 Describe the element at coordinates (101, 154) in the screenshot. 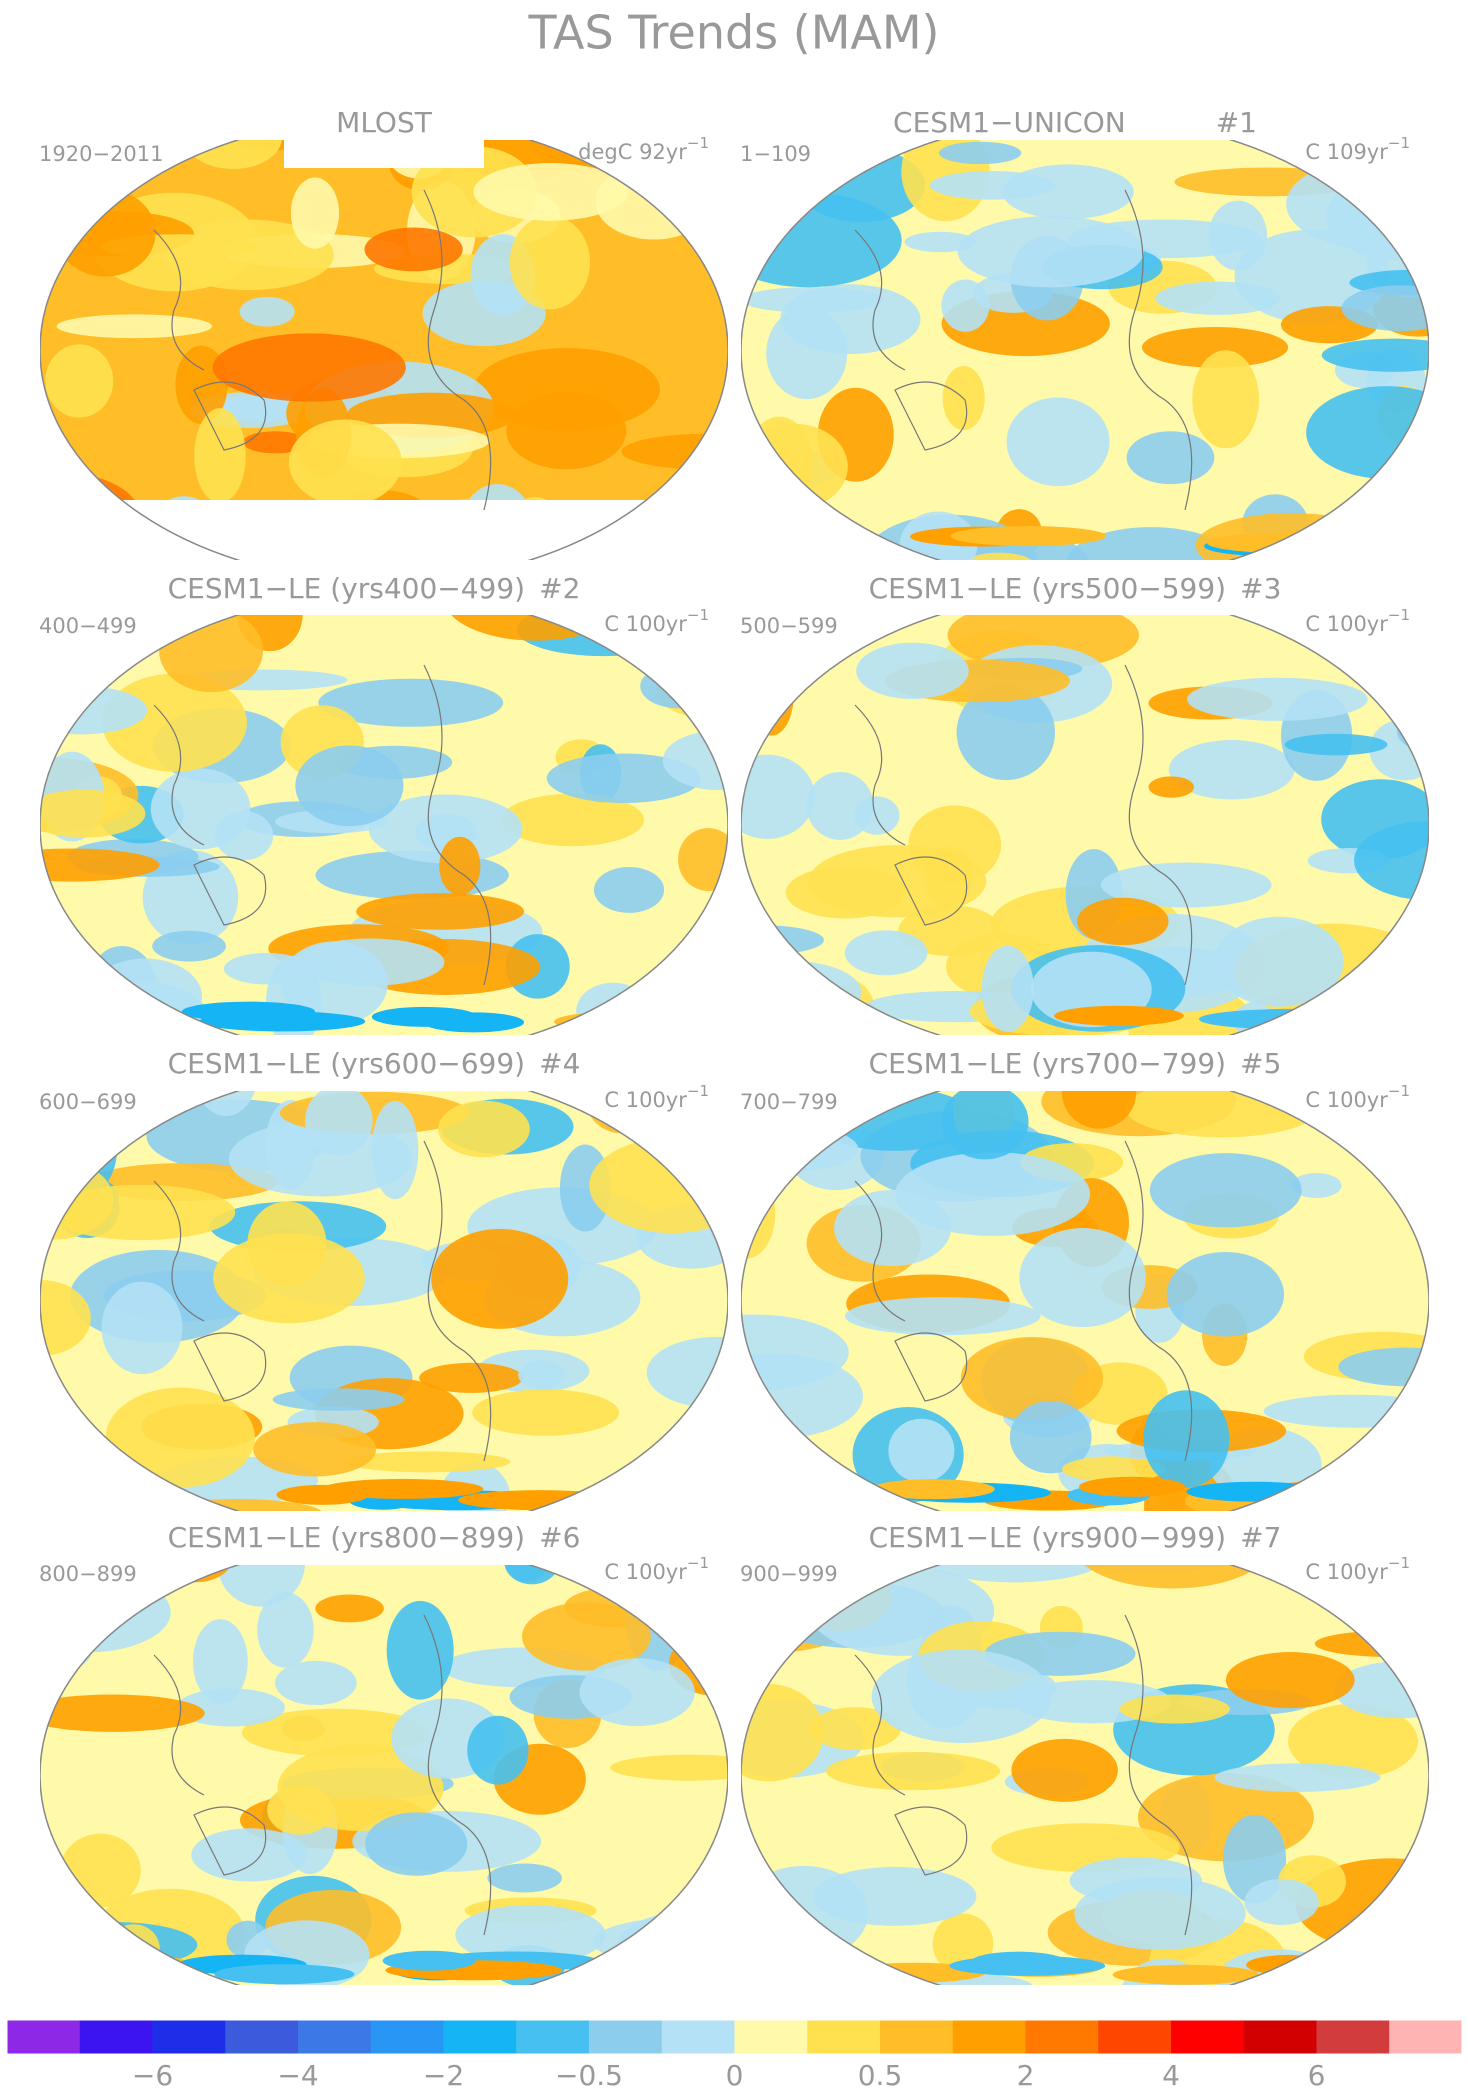

I see `period-label: 1920−2011` at that location.